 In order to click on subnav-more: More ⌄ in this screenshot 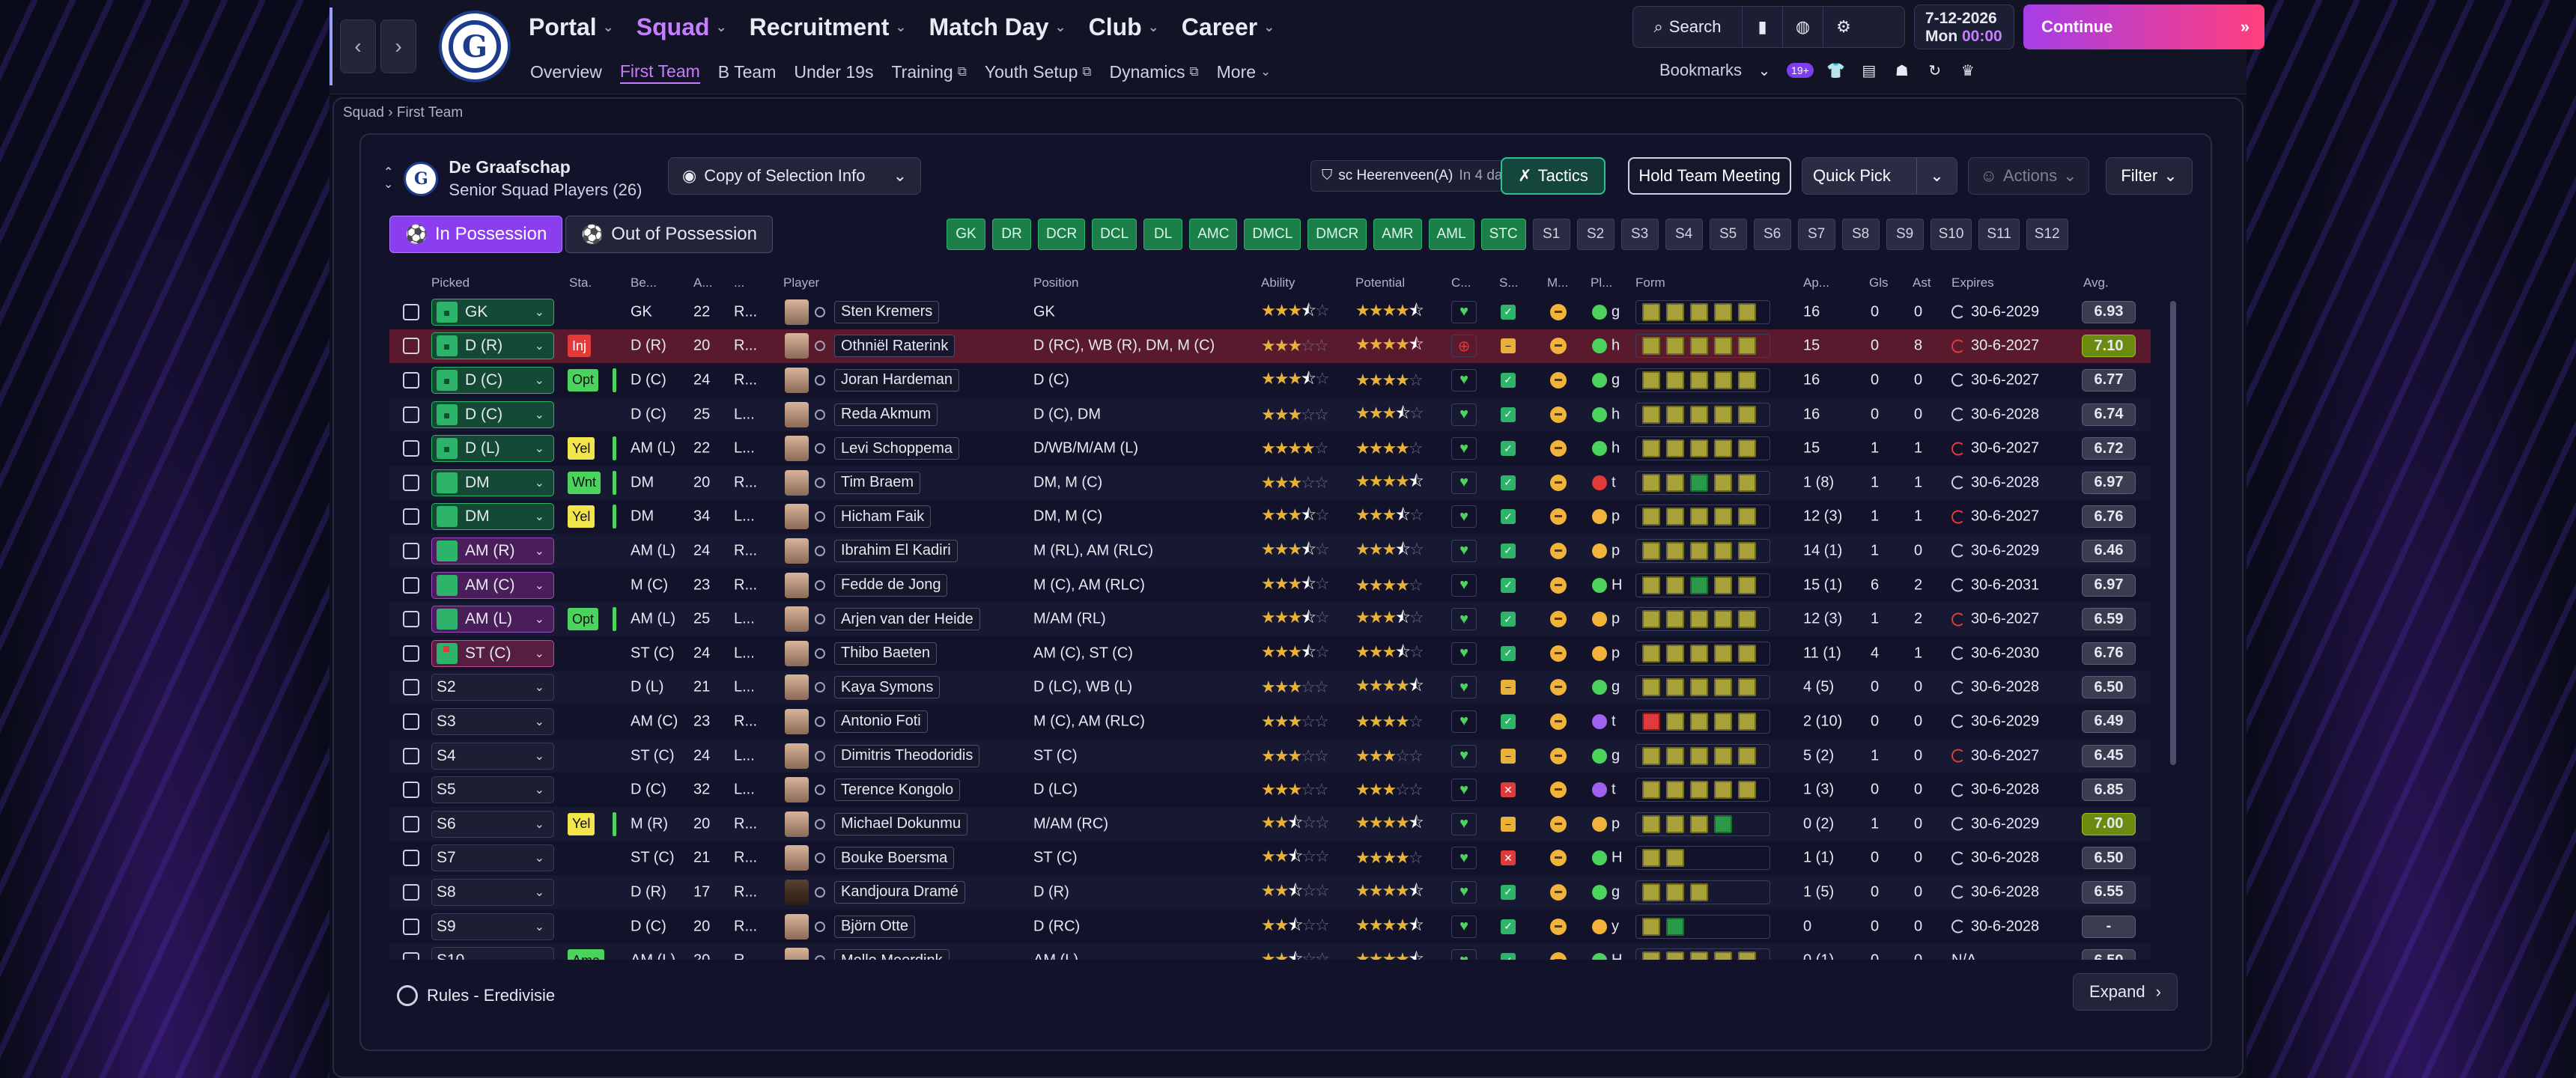, I will do `click(1244, 72)`.